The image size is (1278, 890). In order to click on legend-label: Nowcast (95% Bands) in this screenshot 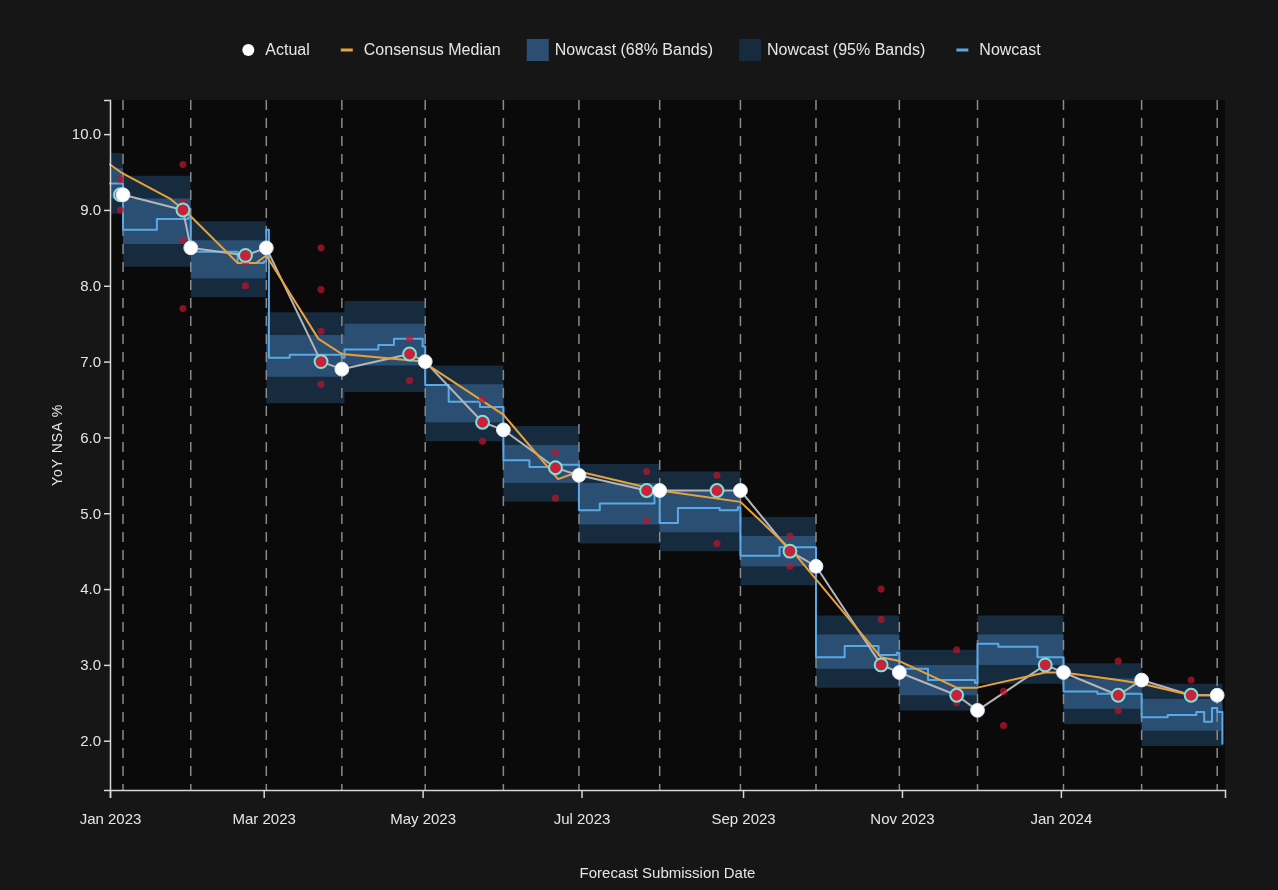, I will do `click(846, 49)`.